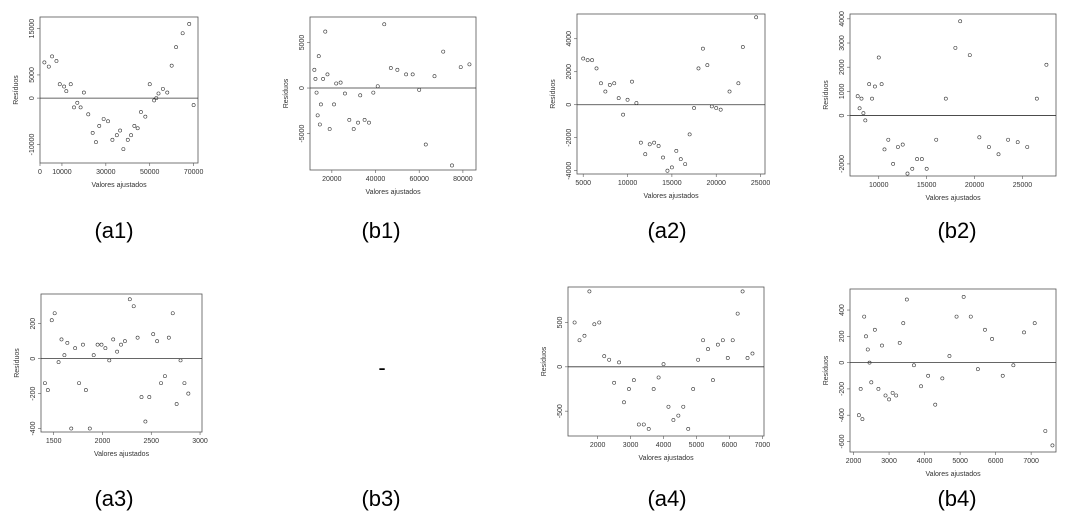 The height and width of the screenshot is (527, 1068). I want to click on y-tick-label: 3000, so click(842, 43).